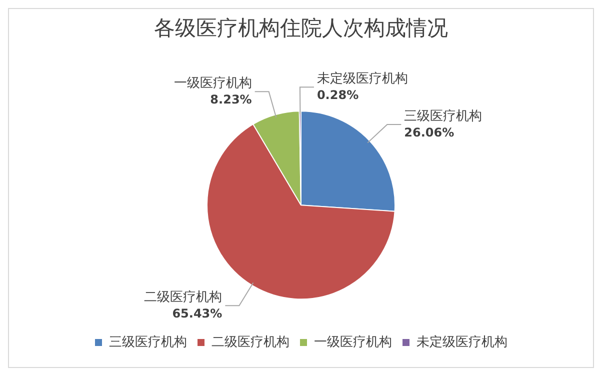 This screenshot has height=376, width=602. I want to click on slice-label: 一级医疗机构, so click(213, 83).